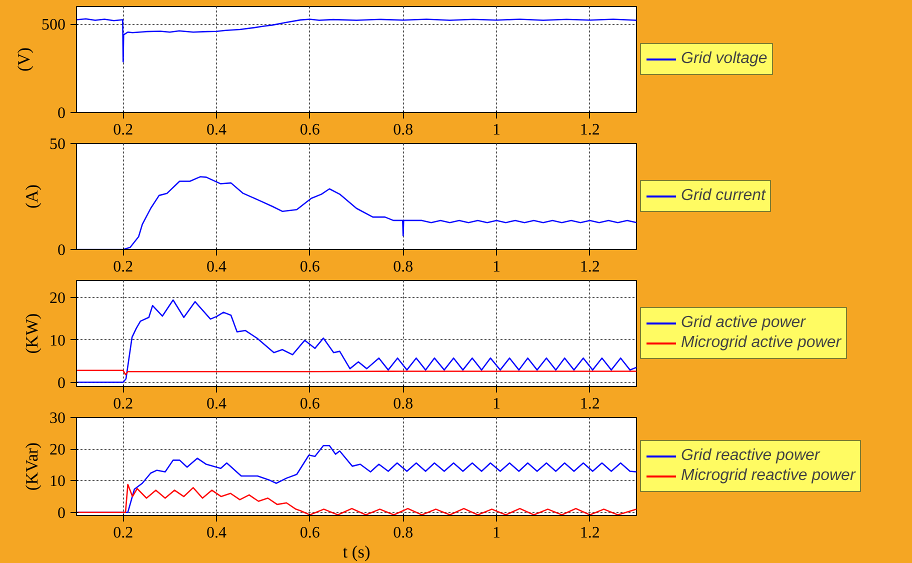 The width and height of the screenshot is (912, 563). What do you see at coordinates (58, 144) in the screenshot?
I see `y-tick-label: 50` at bounding box center [58, 144].